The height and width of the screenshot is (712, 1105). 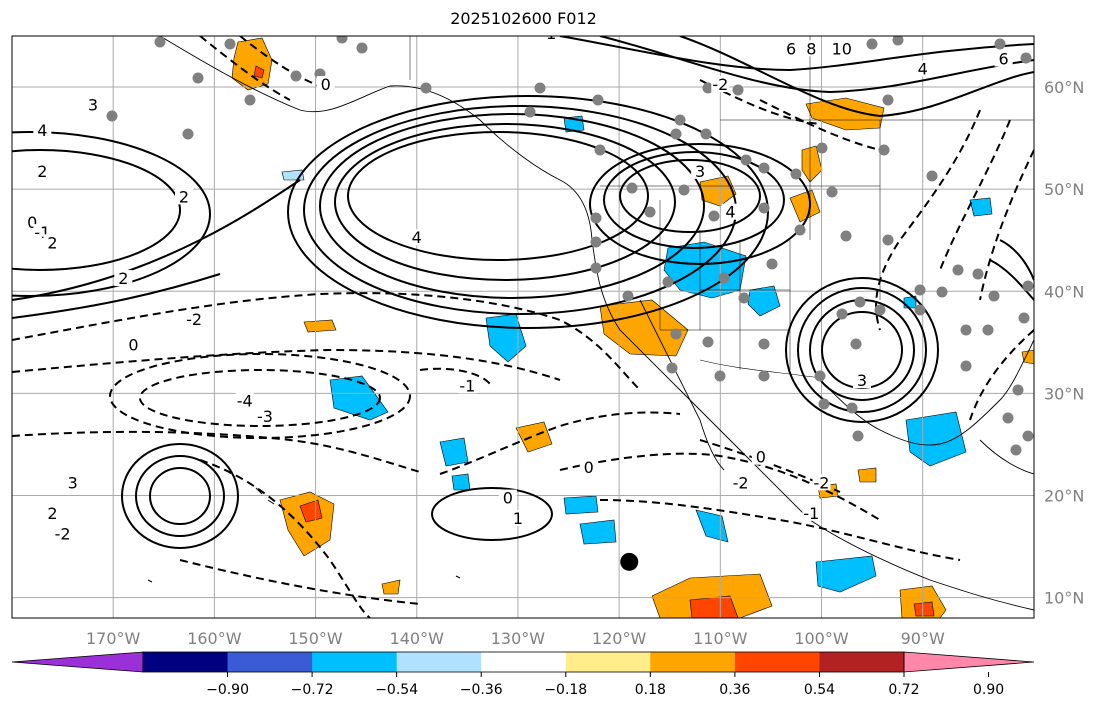 What do you see at coordinates (1064, 291) in the screenshot?
I see `latitude-tick-label: 40°N` at bounding box center [1064, 291].